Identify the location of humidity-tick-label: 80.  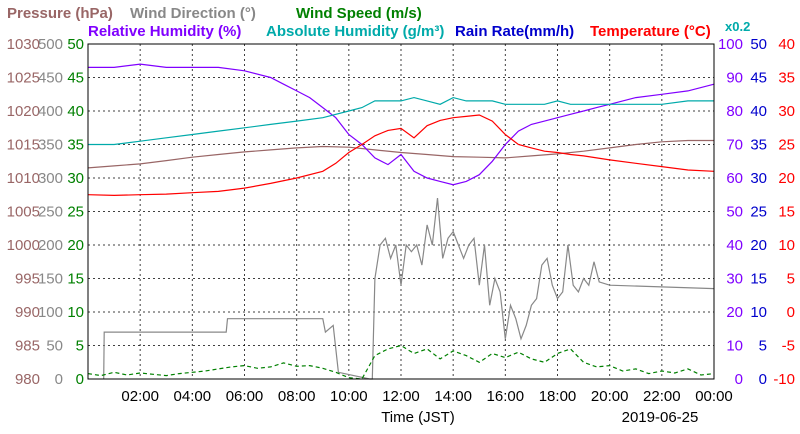
(734, 111).